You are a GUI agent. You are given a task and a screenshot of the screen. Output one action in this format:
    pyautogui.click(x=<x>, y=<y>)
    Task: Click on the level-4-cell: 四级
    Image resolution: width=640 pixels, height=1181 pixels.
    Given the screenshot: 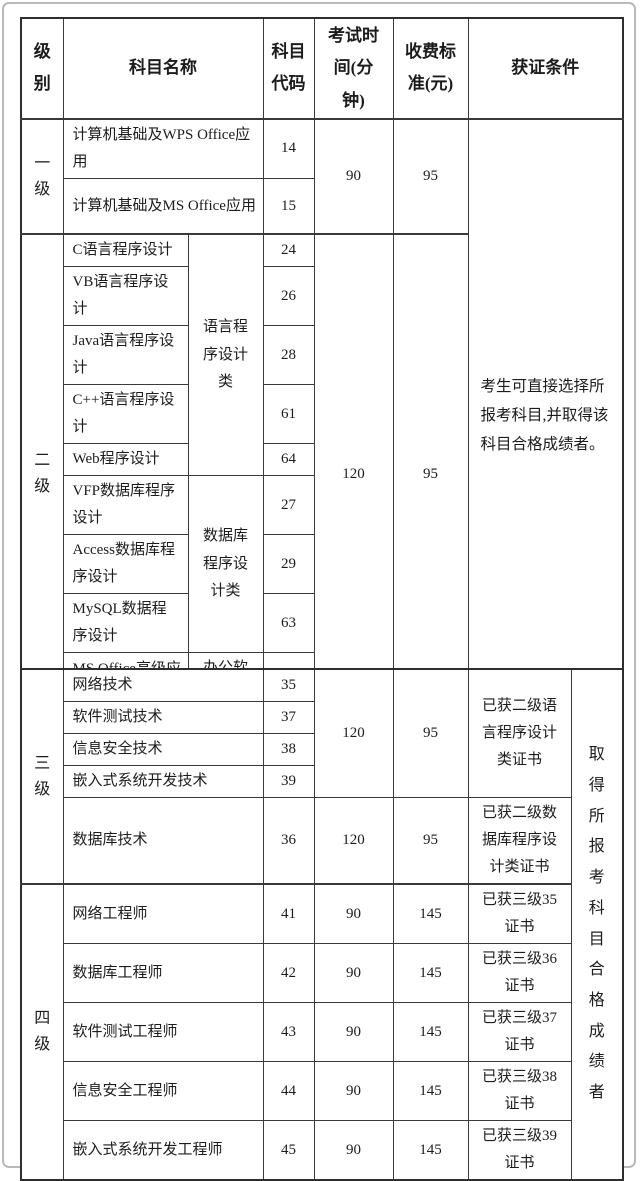 What is the action you would take?
    pyautogui.click(x=42, y=1032)
    